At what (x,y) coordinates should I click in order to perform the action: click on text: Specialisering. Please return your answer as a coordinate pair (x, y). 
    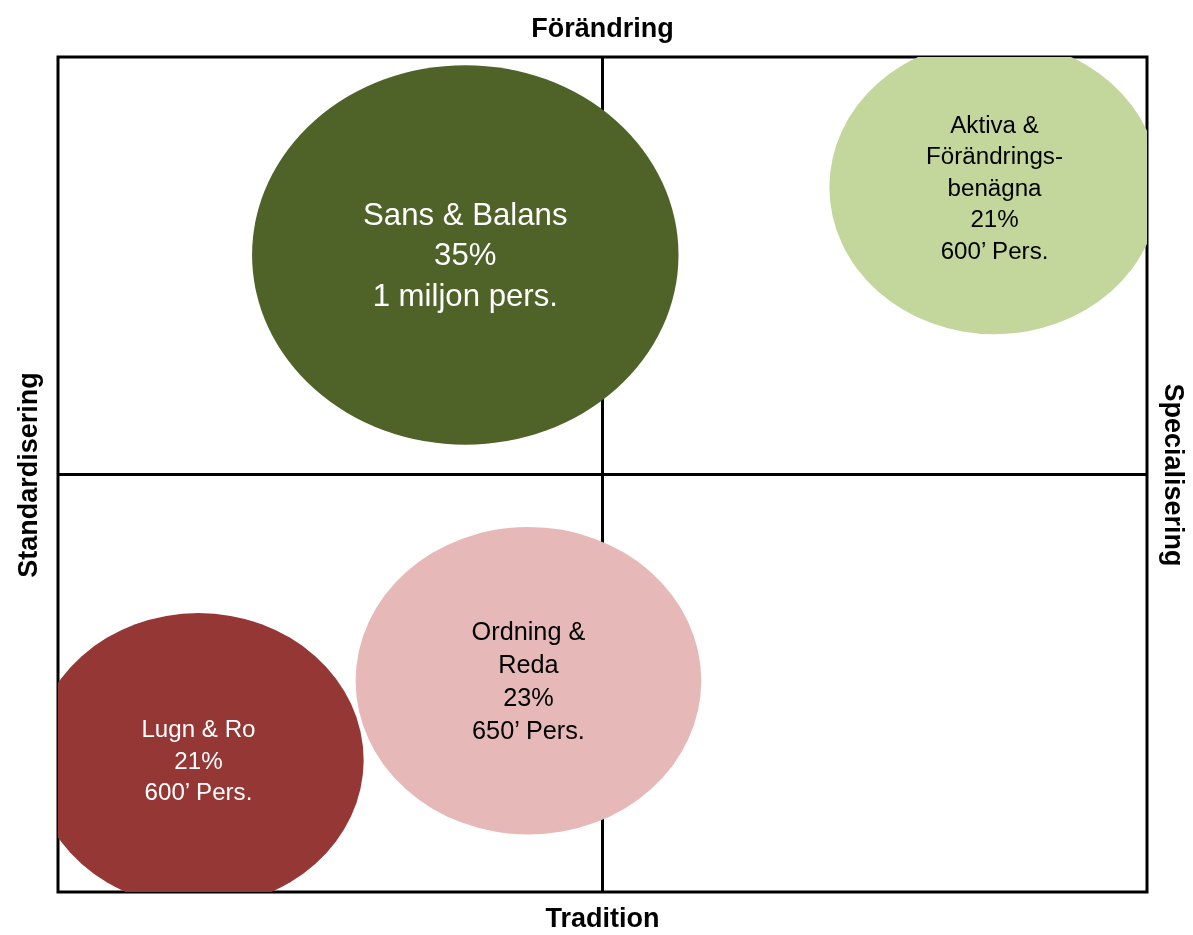
    Looking at the image, I should click on (1173, 474).